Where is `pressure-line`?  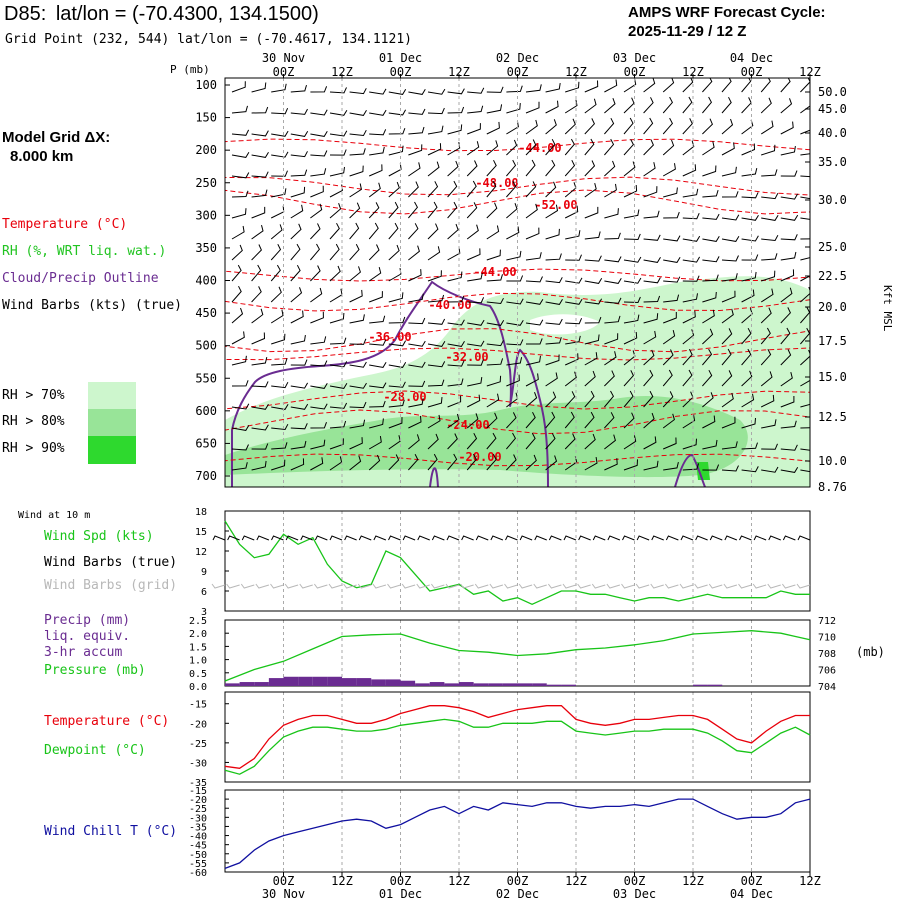
pressure-line is located at coordinates (517, 656).